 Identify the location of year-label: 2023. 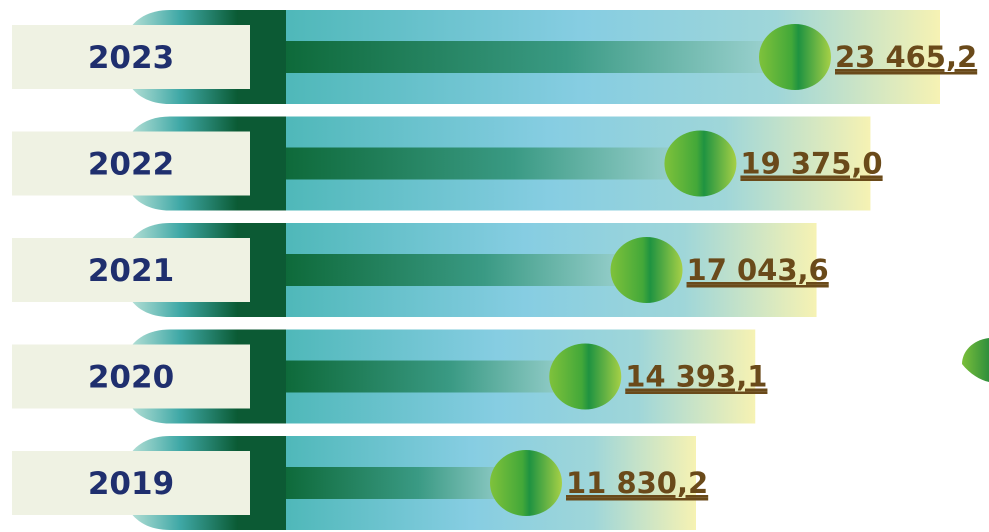
(131, 58).